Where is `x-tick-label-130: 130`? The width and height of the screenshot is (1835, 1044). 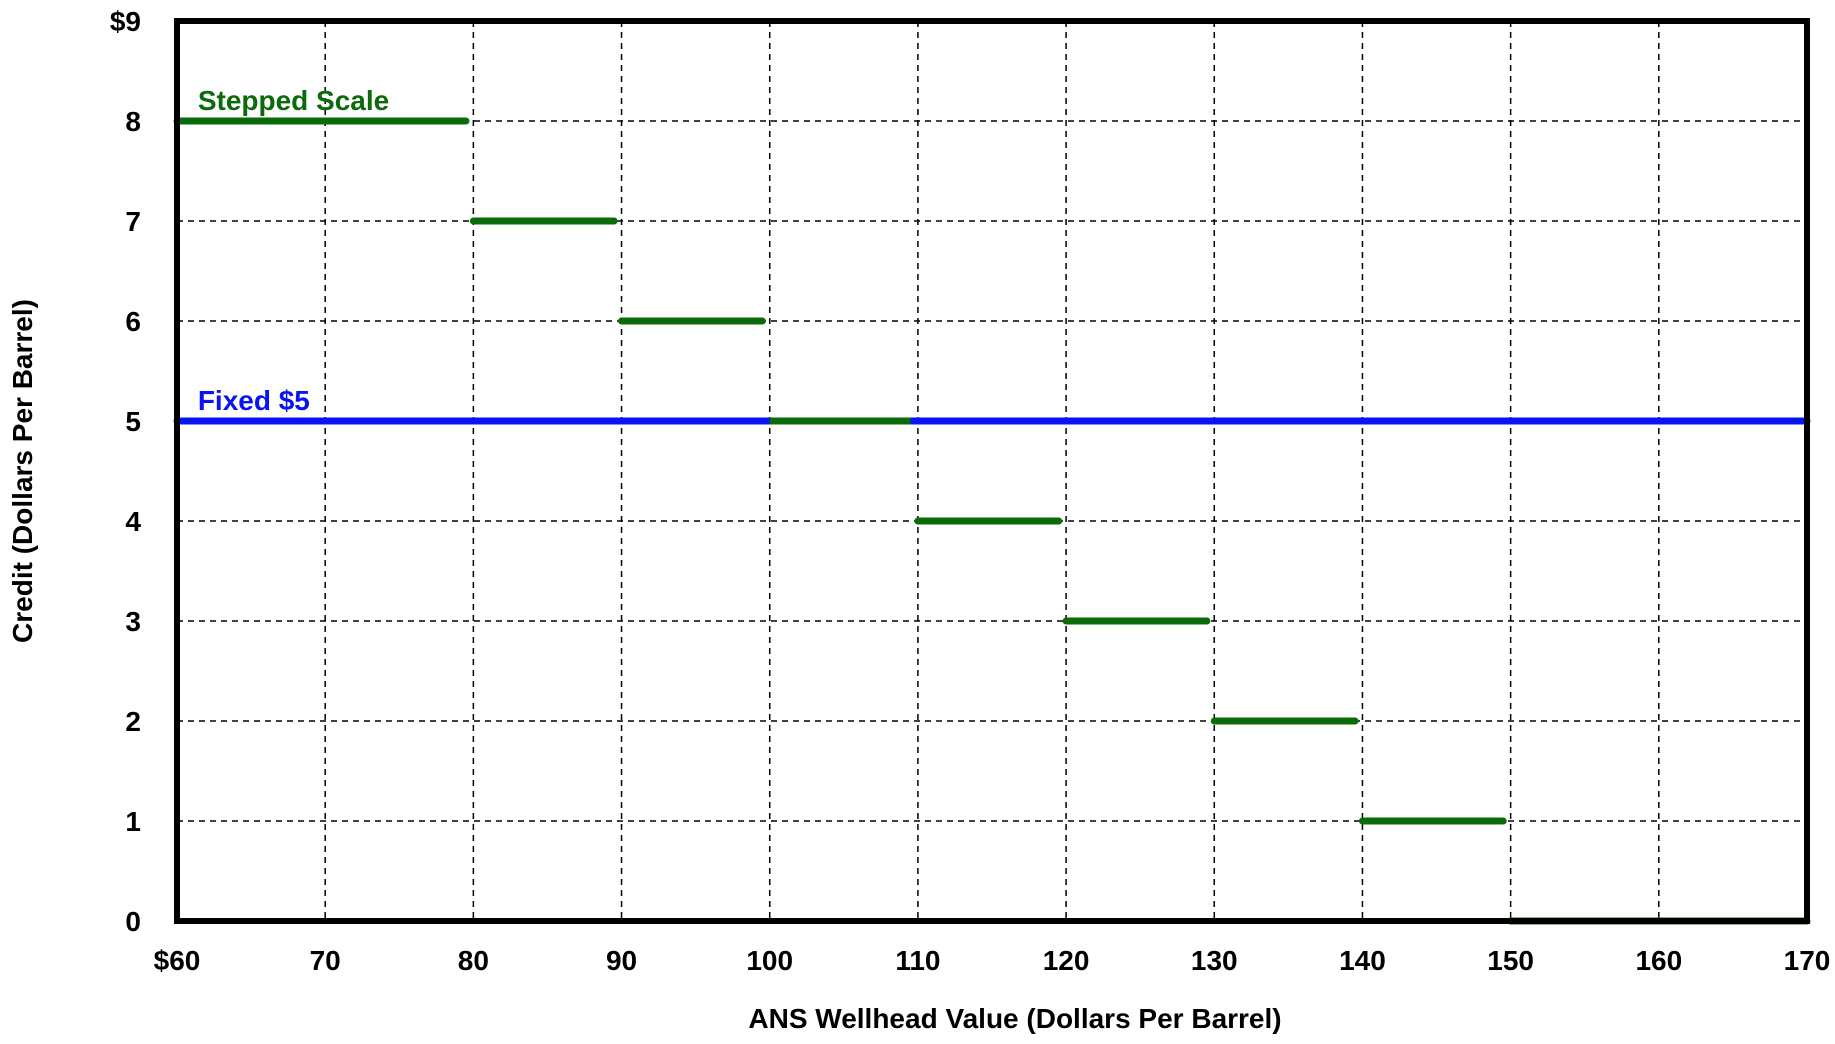
x-tick-label-130: 130 is located at coordinates (1214, 960).